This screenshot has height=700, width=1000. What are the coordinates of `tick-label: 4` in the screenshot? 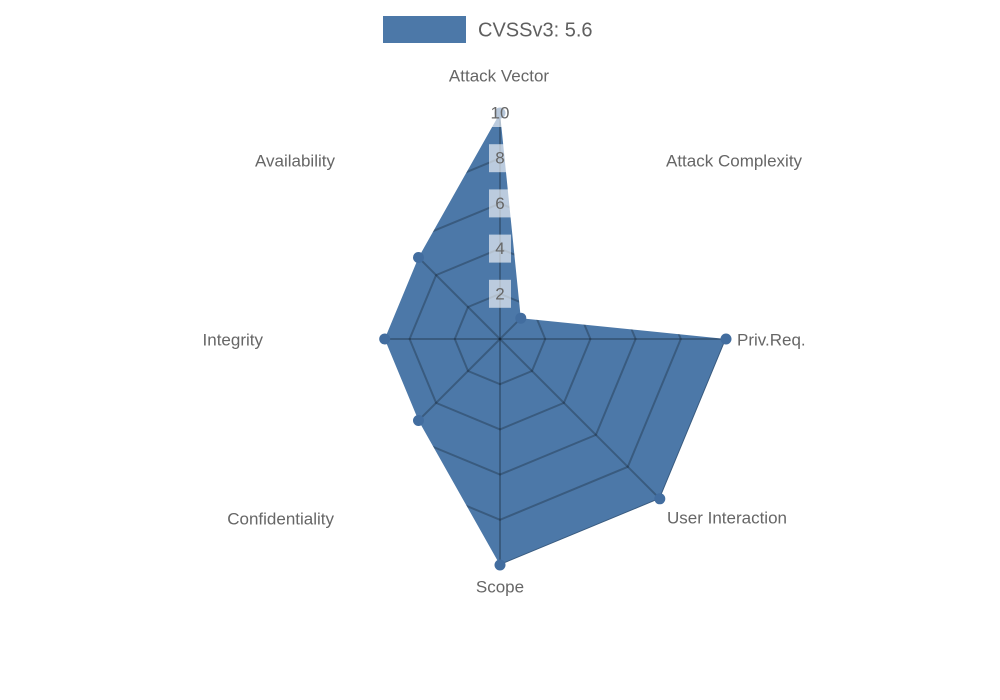 It's located at (499, 248).